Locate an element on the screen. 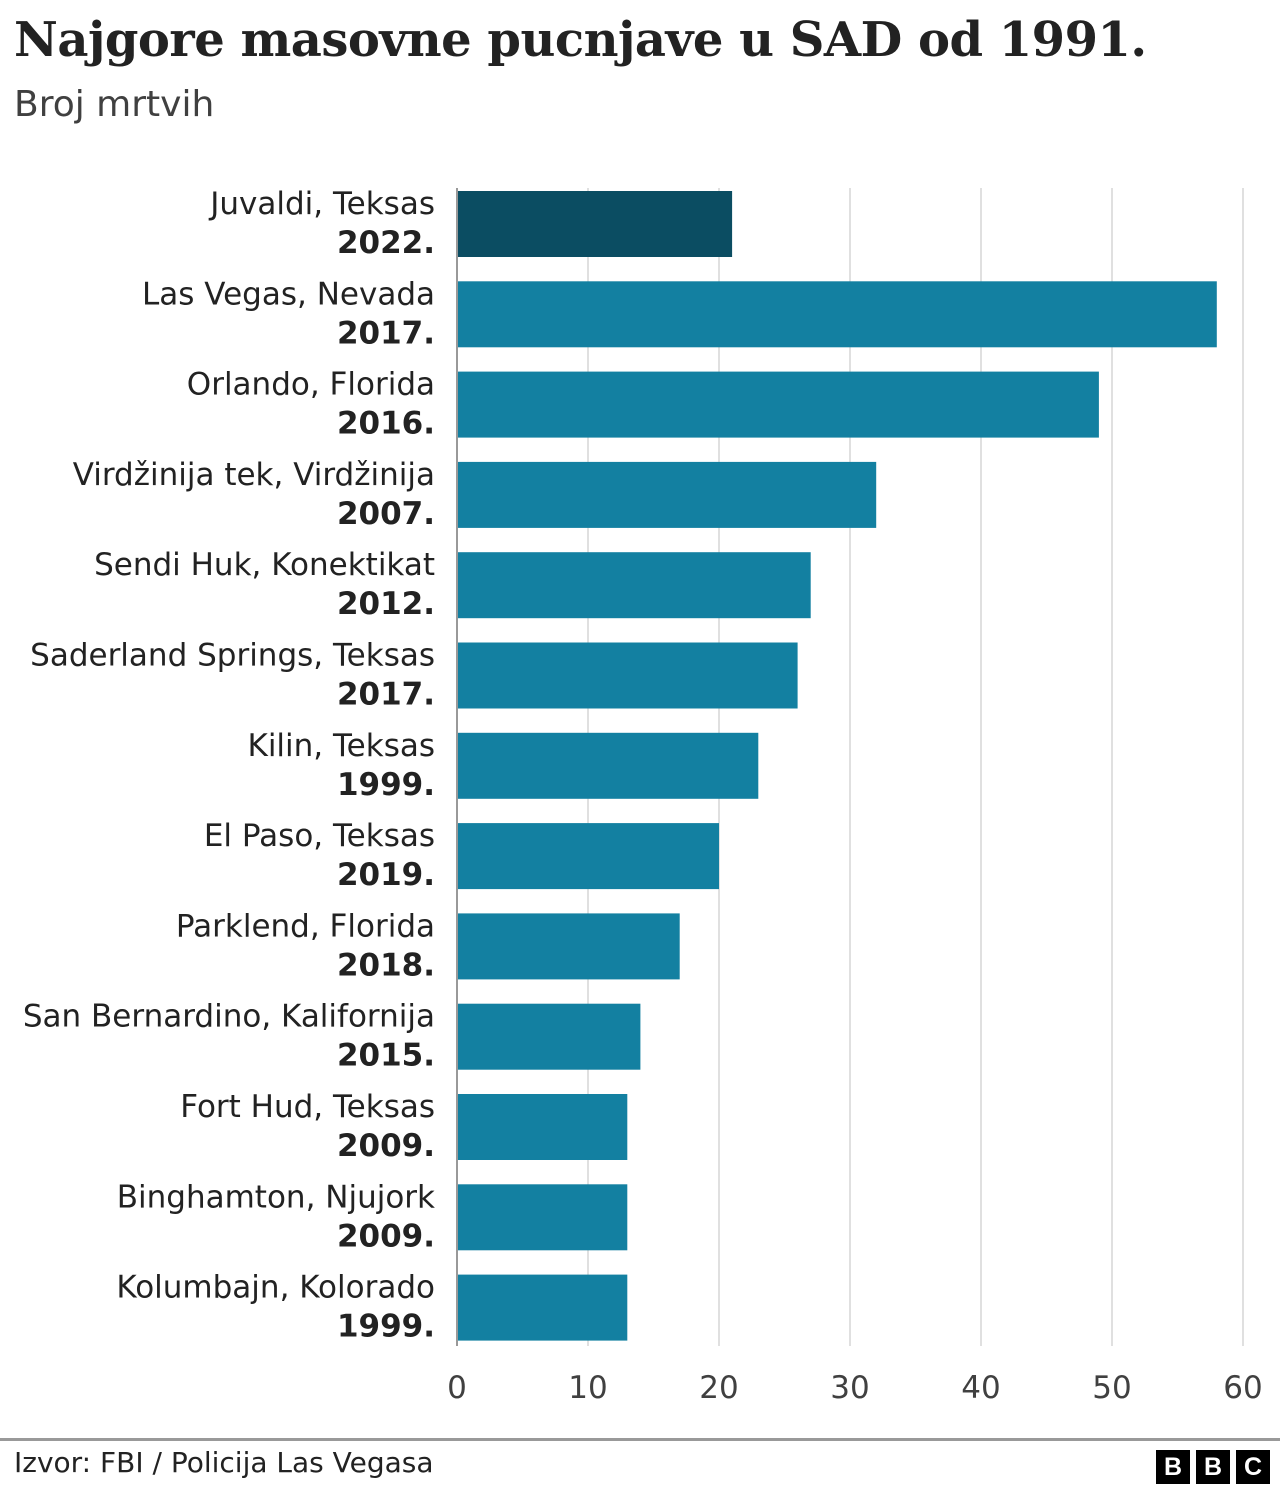 The height and width of the screenshot is (1492, 1280). x-tick-label: 60 is located at coordinates (1242, 1388).